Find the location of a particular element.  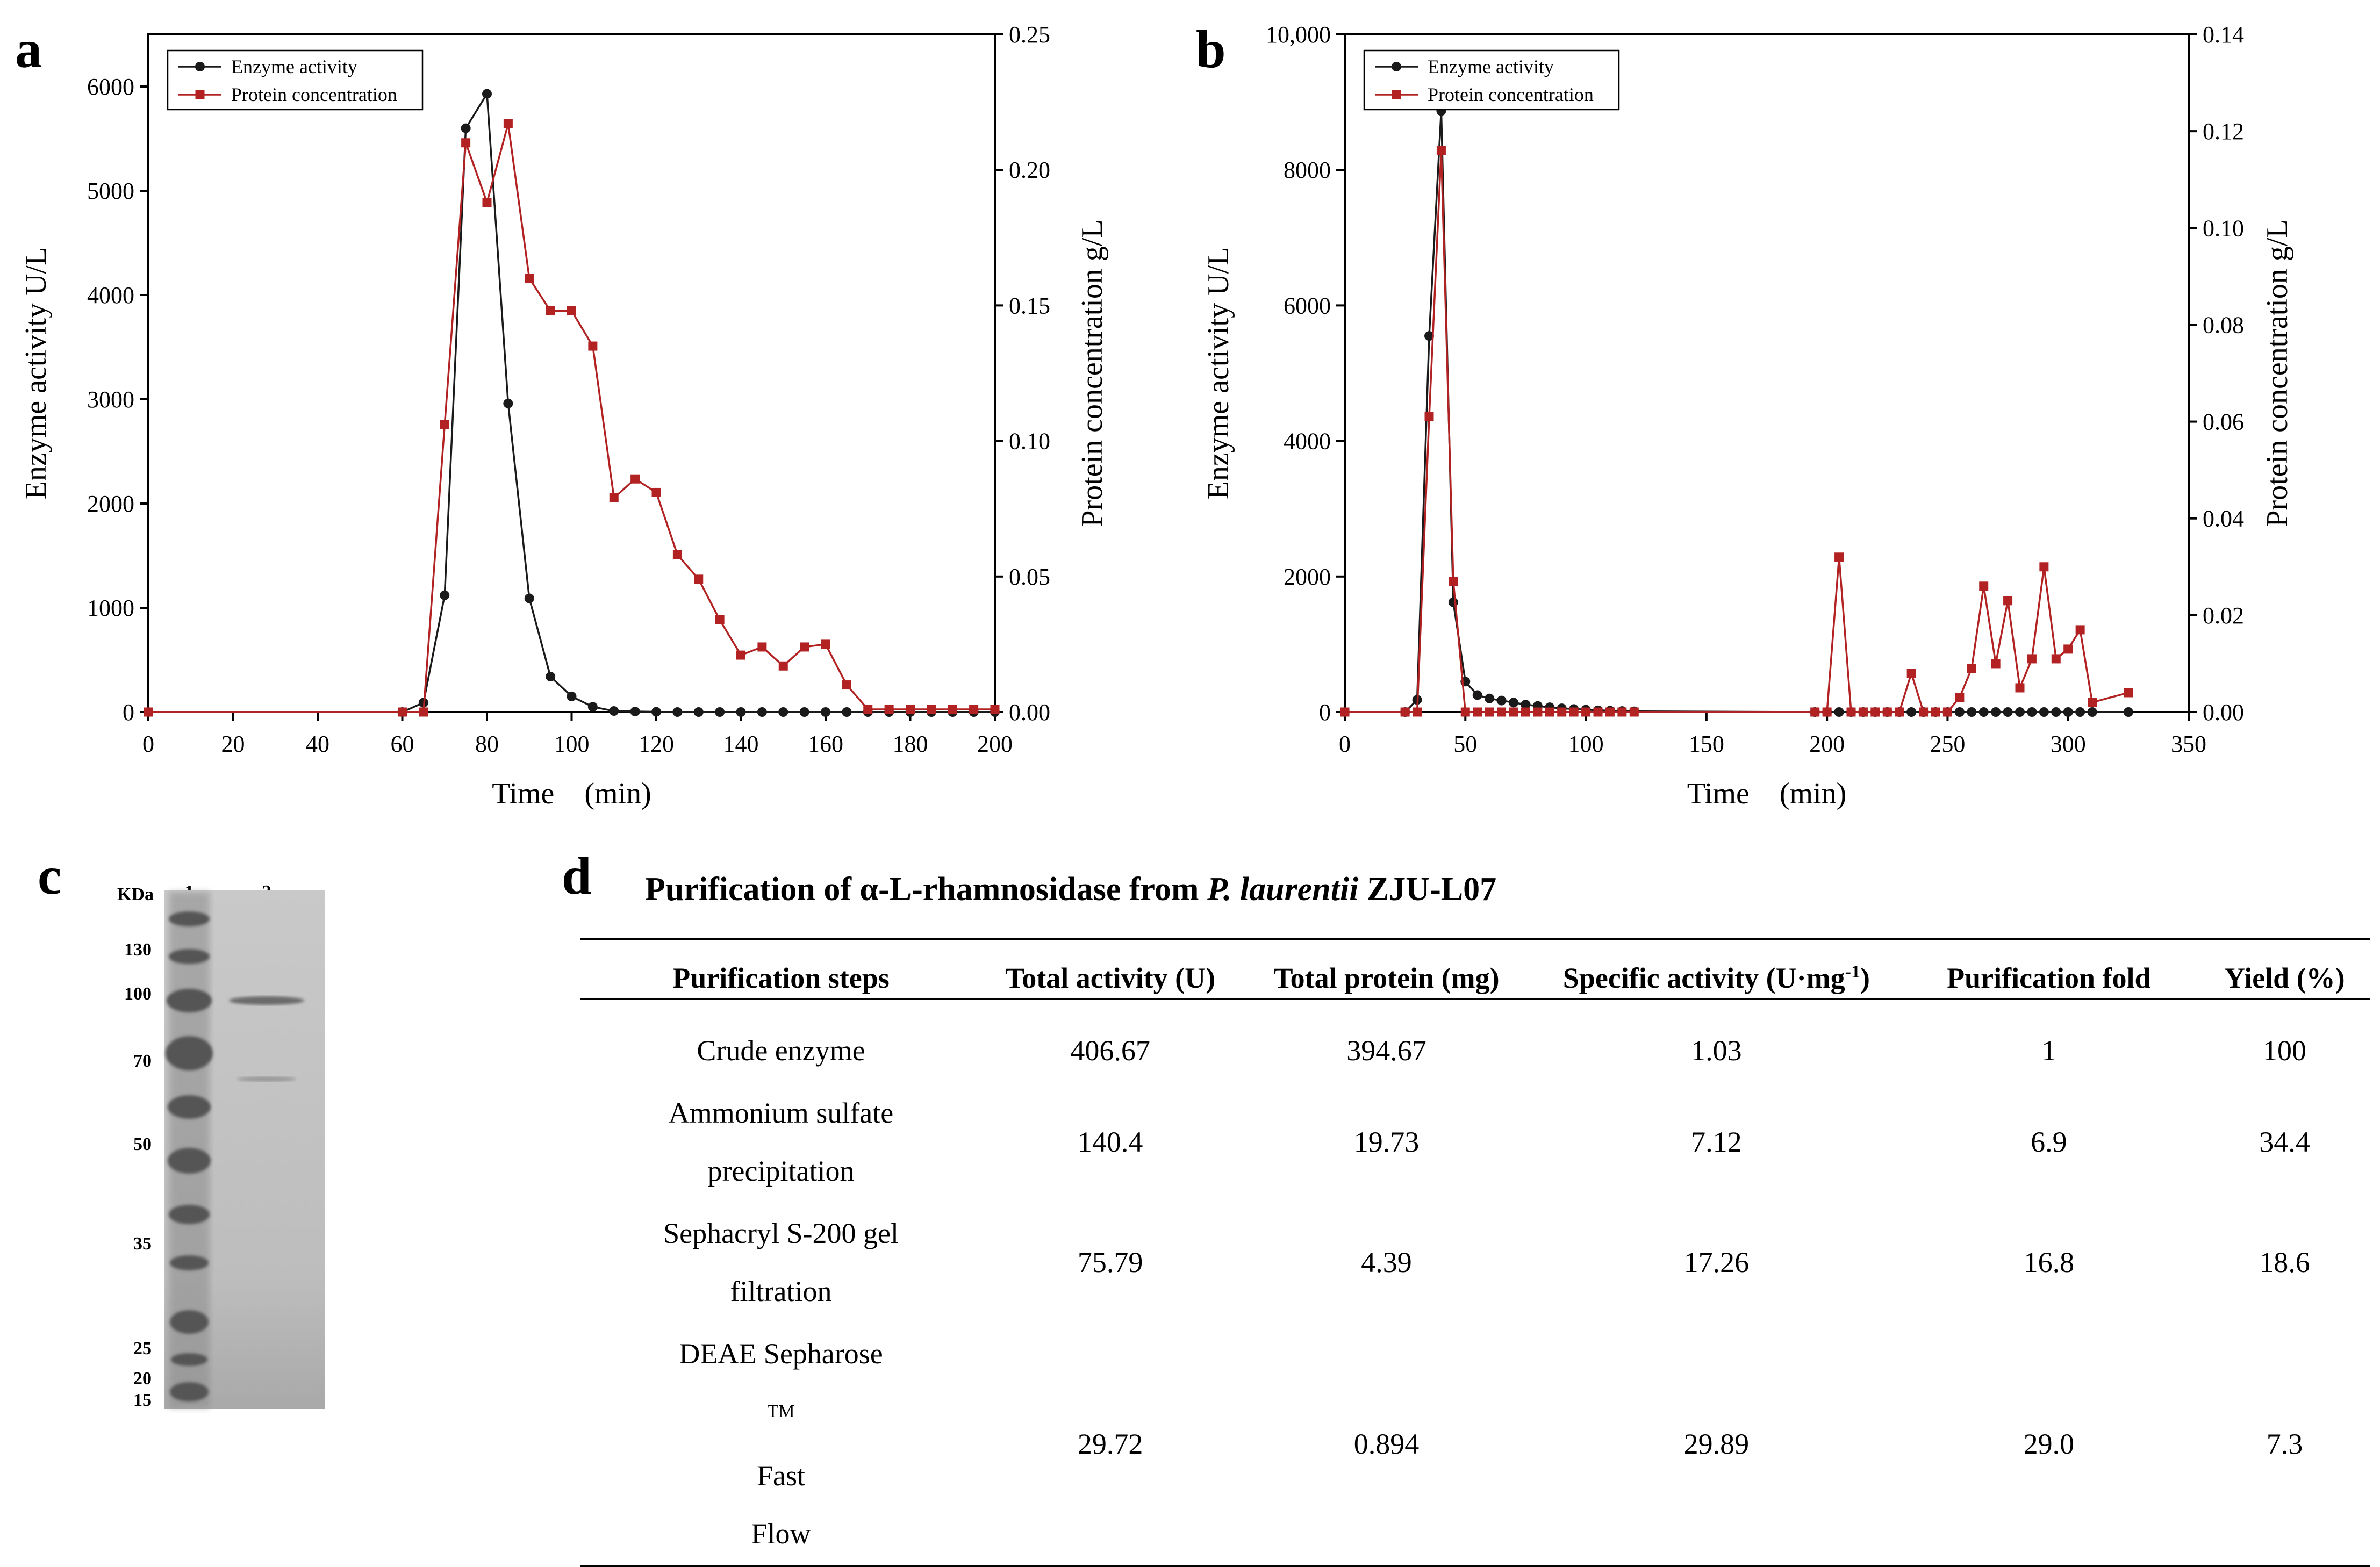

header-steps: Purification steps is located at coordinates (781, 970).